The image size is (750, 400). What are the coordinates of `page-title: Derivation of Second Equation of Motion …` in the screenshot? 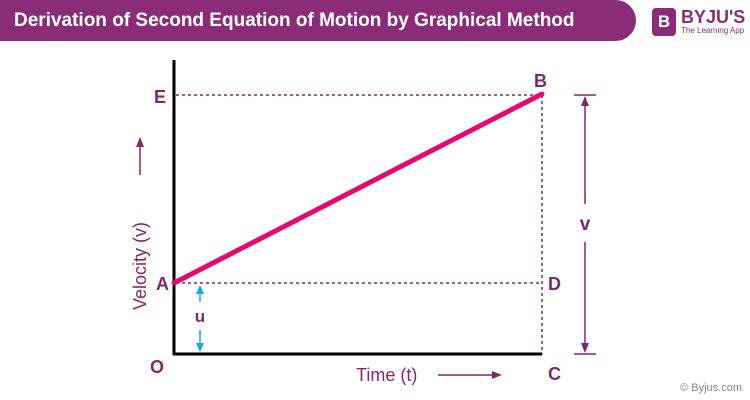 It's located at (294, 20).